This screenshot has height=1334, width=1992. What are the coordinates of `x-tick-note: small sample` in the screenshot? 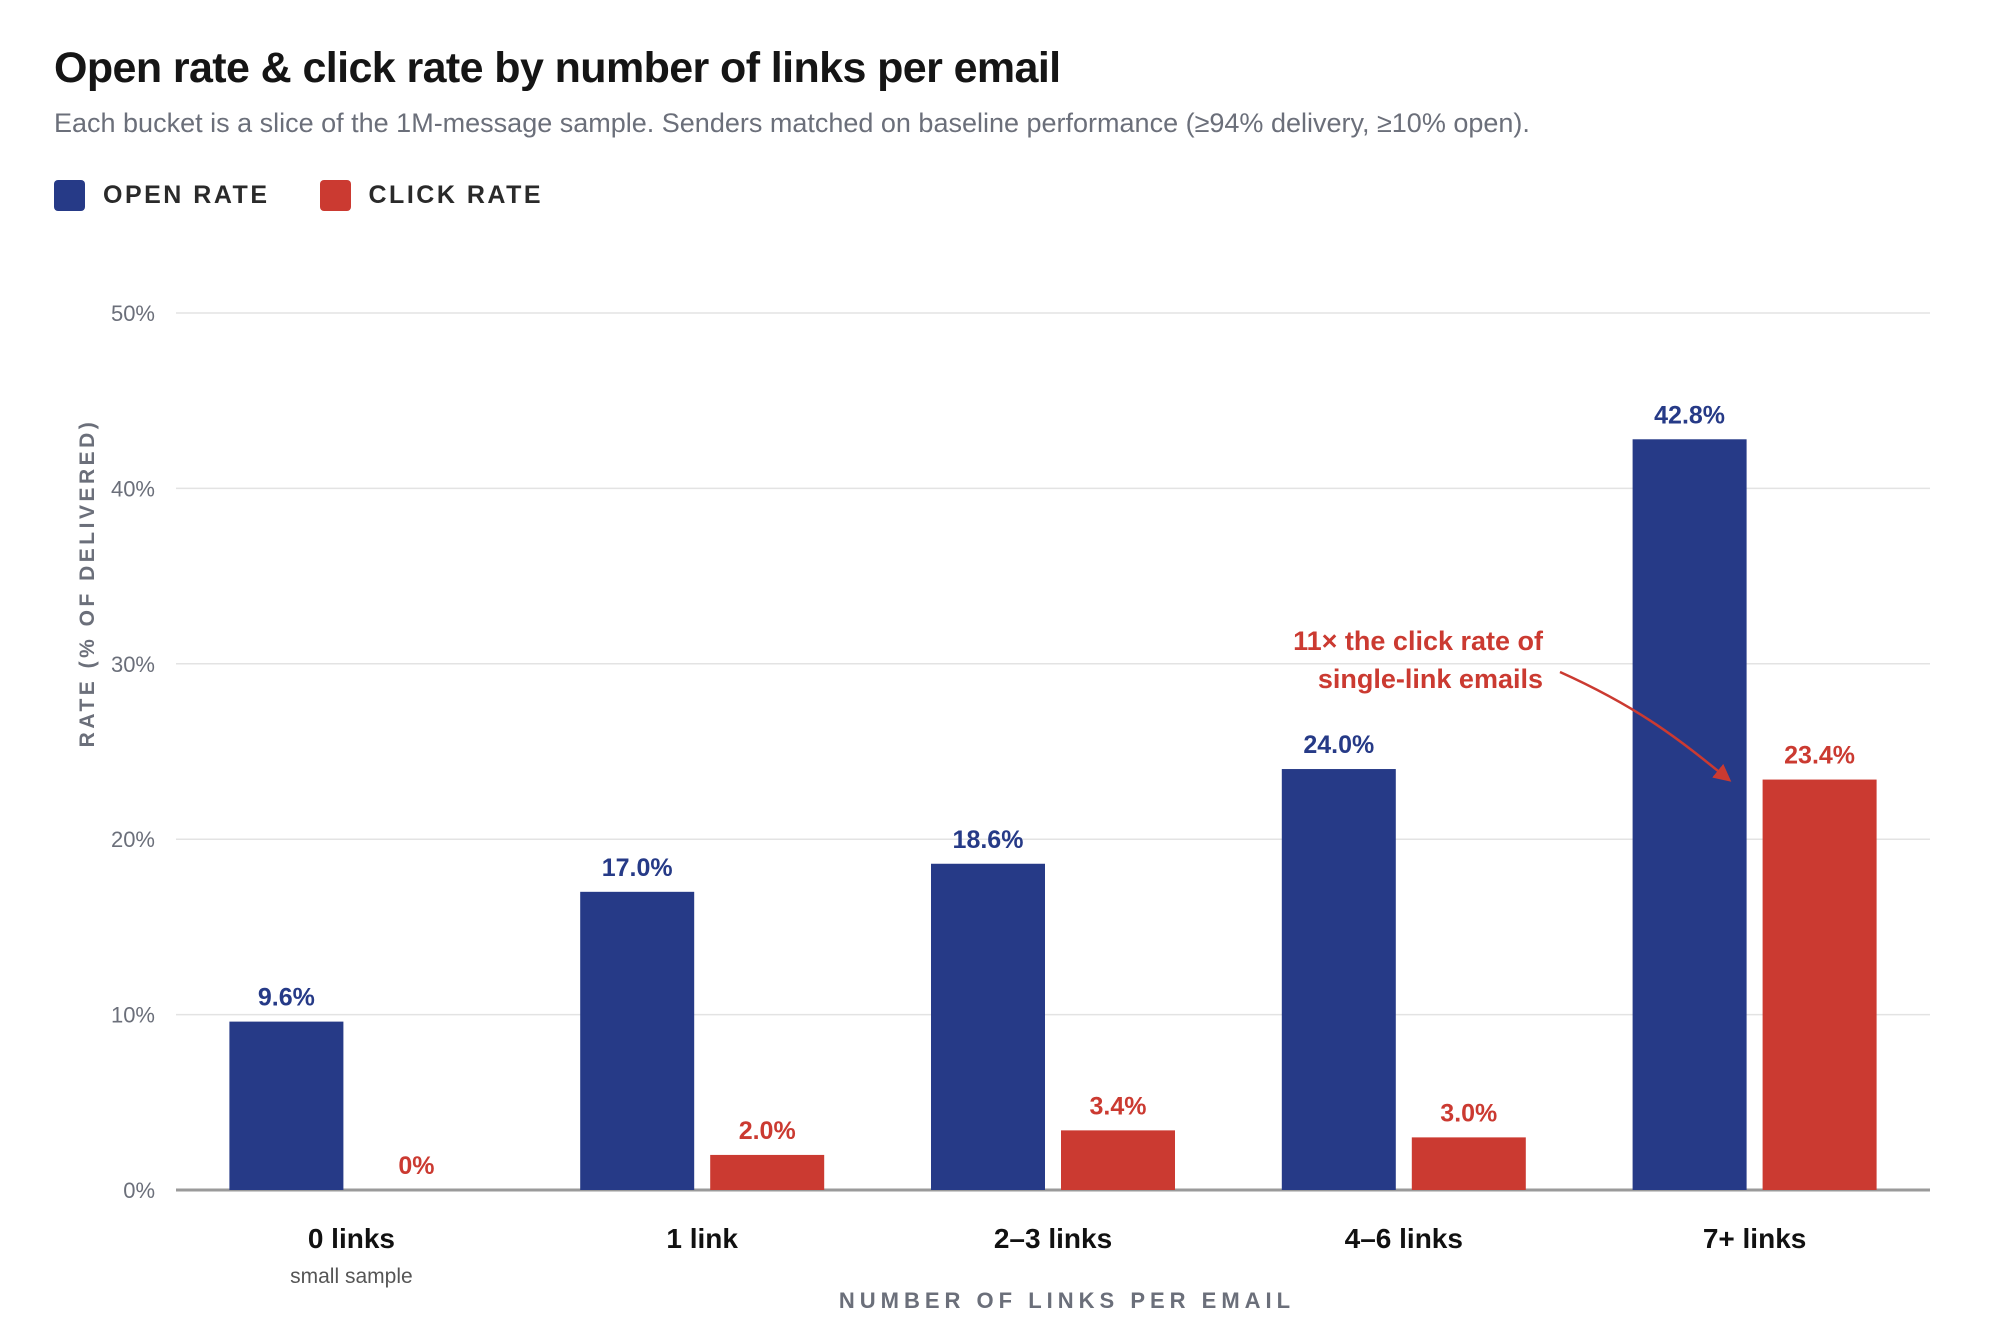 It's located at (351, 1276).